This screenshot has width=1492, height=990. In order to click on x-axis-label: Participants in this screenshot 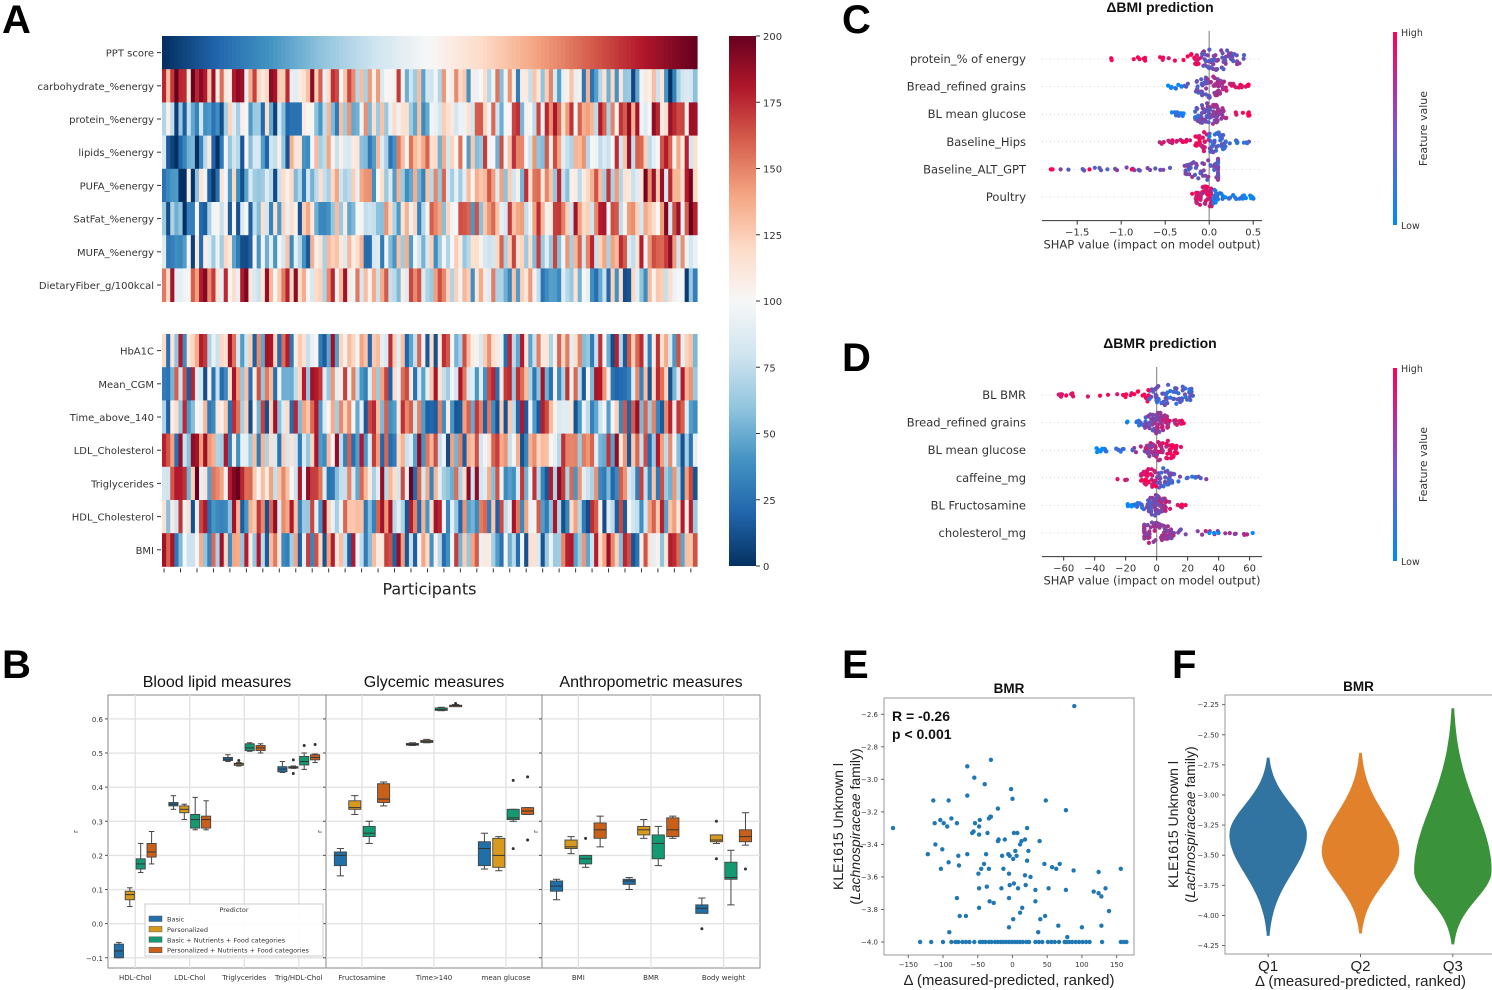, I will do `click(430, 588)`.